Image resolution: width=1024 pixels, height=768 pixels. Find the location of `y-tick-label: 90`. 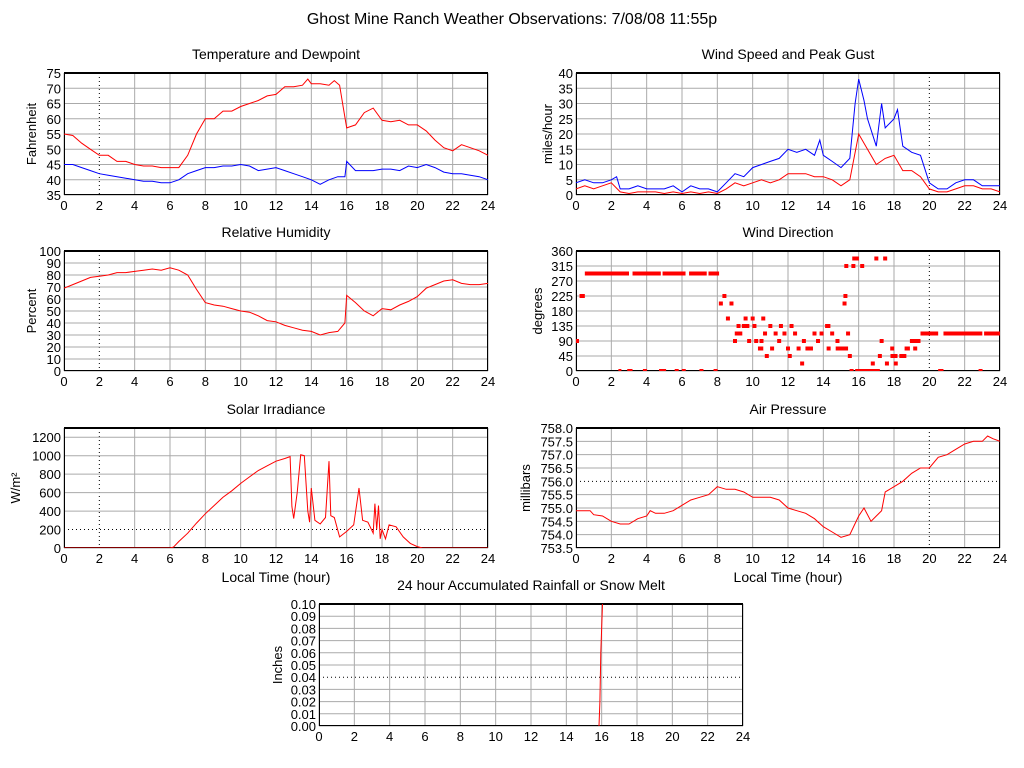

y-tick-label: 90 is located at coordinates (54, 263).